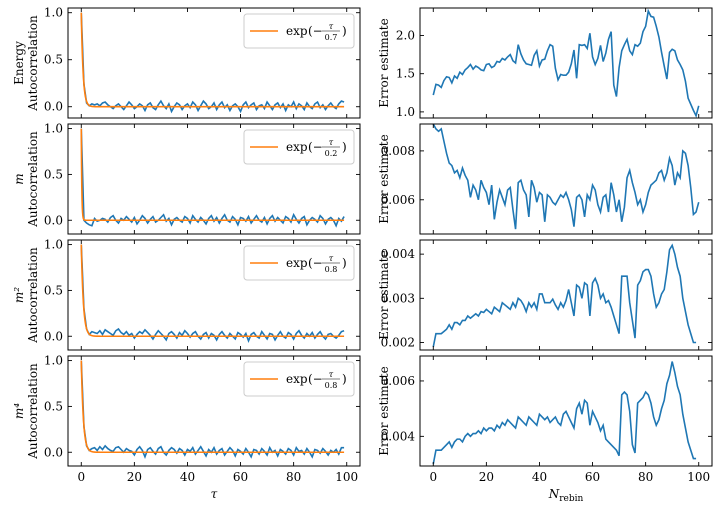 Image resolution: width=719 pixels, height=517 pixels. Describe the element at coordinates (398, 151) in the screenshot. I see `y-tick-label: 0.008` at that location.